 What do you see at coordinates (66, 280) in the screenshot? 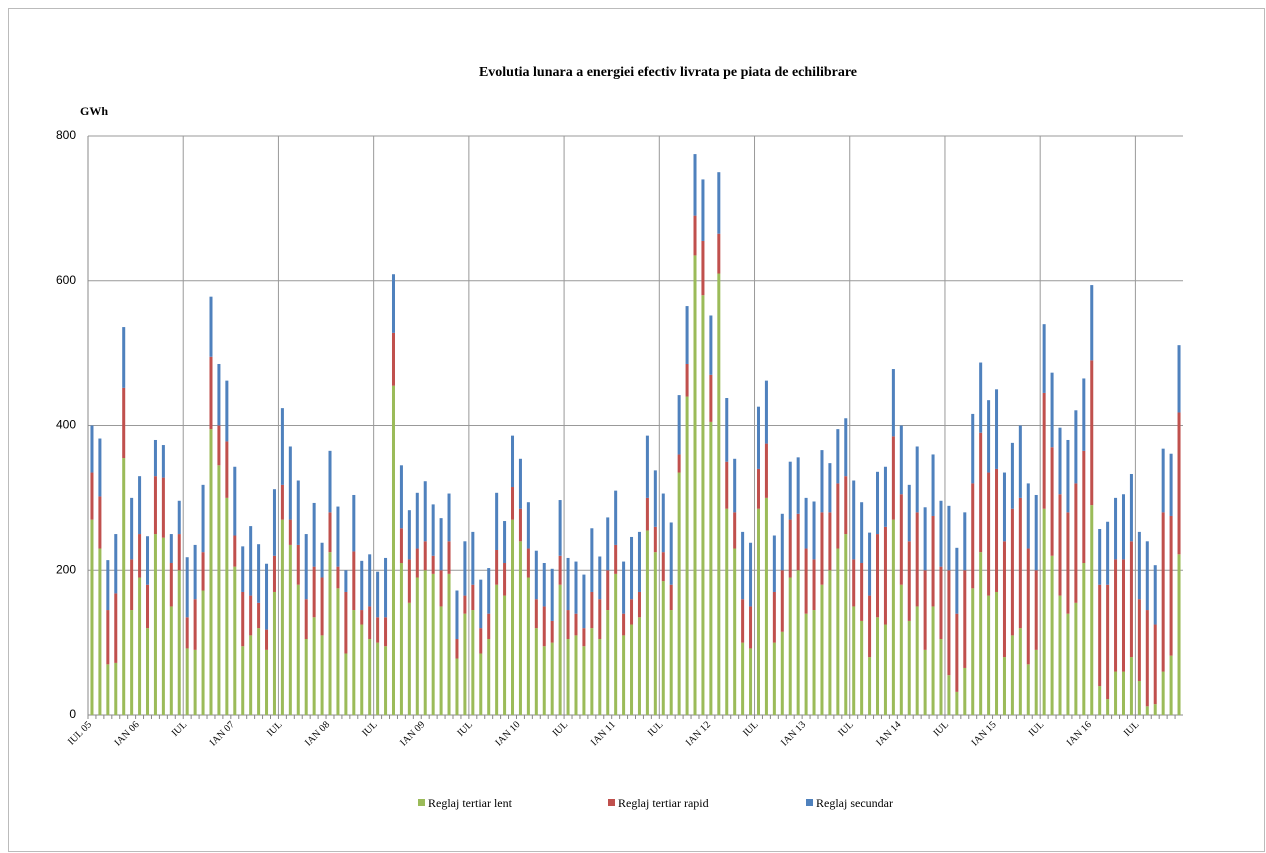
I see `y-tick-label: 600` at bounding box center [66, 280].